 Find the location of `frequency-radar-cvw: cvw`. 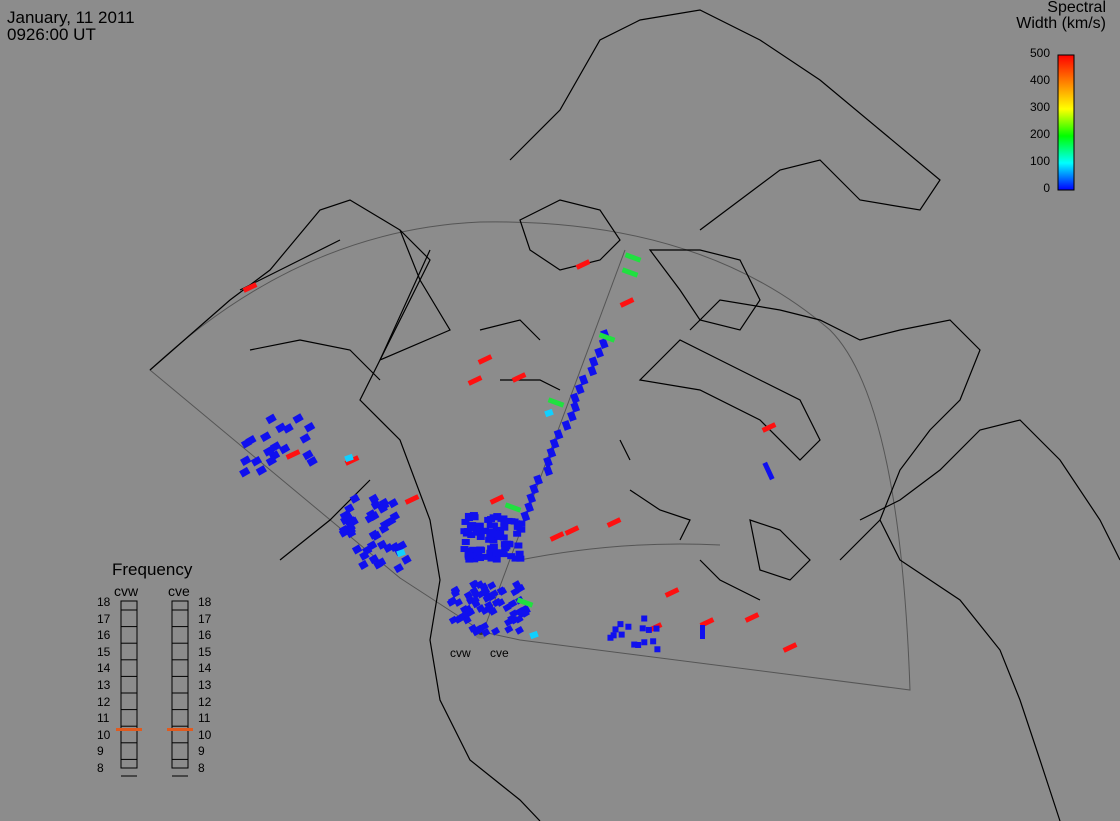

frequency-radar-cvw: cvw is located at coordinates (126, 591).